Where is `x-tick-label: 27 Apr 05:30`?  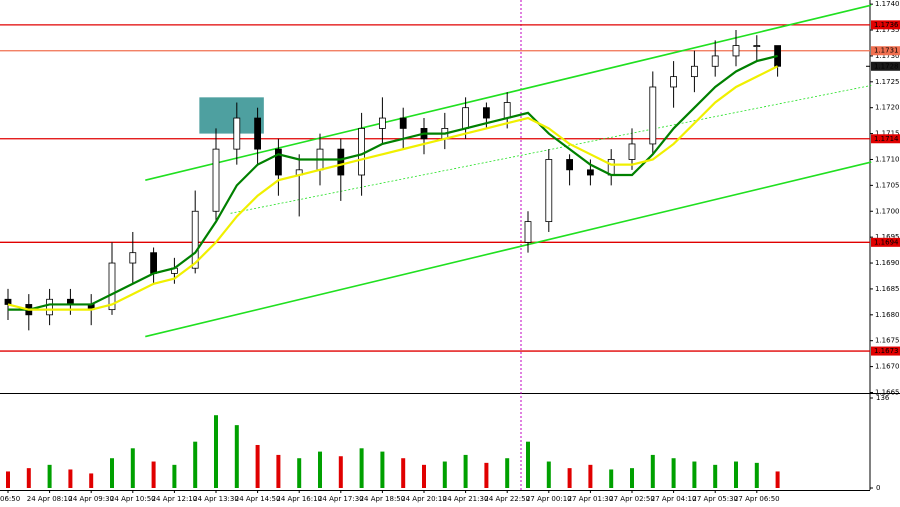 x-tick-label: 27 Apr 05:30 is located at coordinates (715, 499).